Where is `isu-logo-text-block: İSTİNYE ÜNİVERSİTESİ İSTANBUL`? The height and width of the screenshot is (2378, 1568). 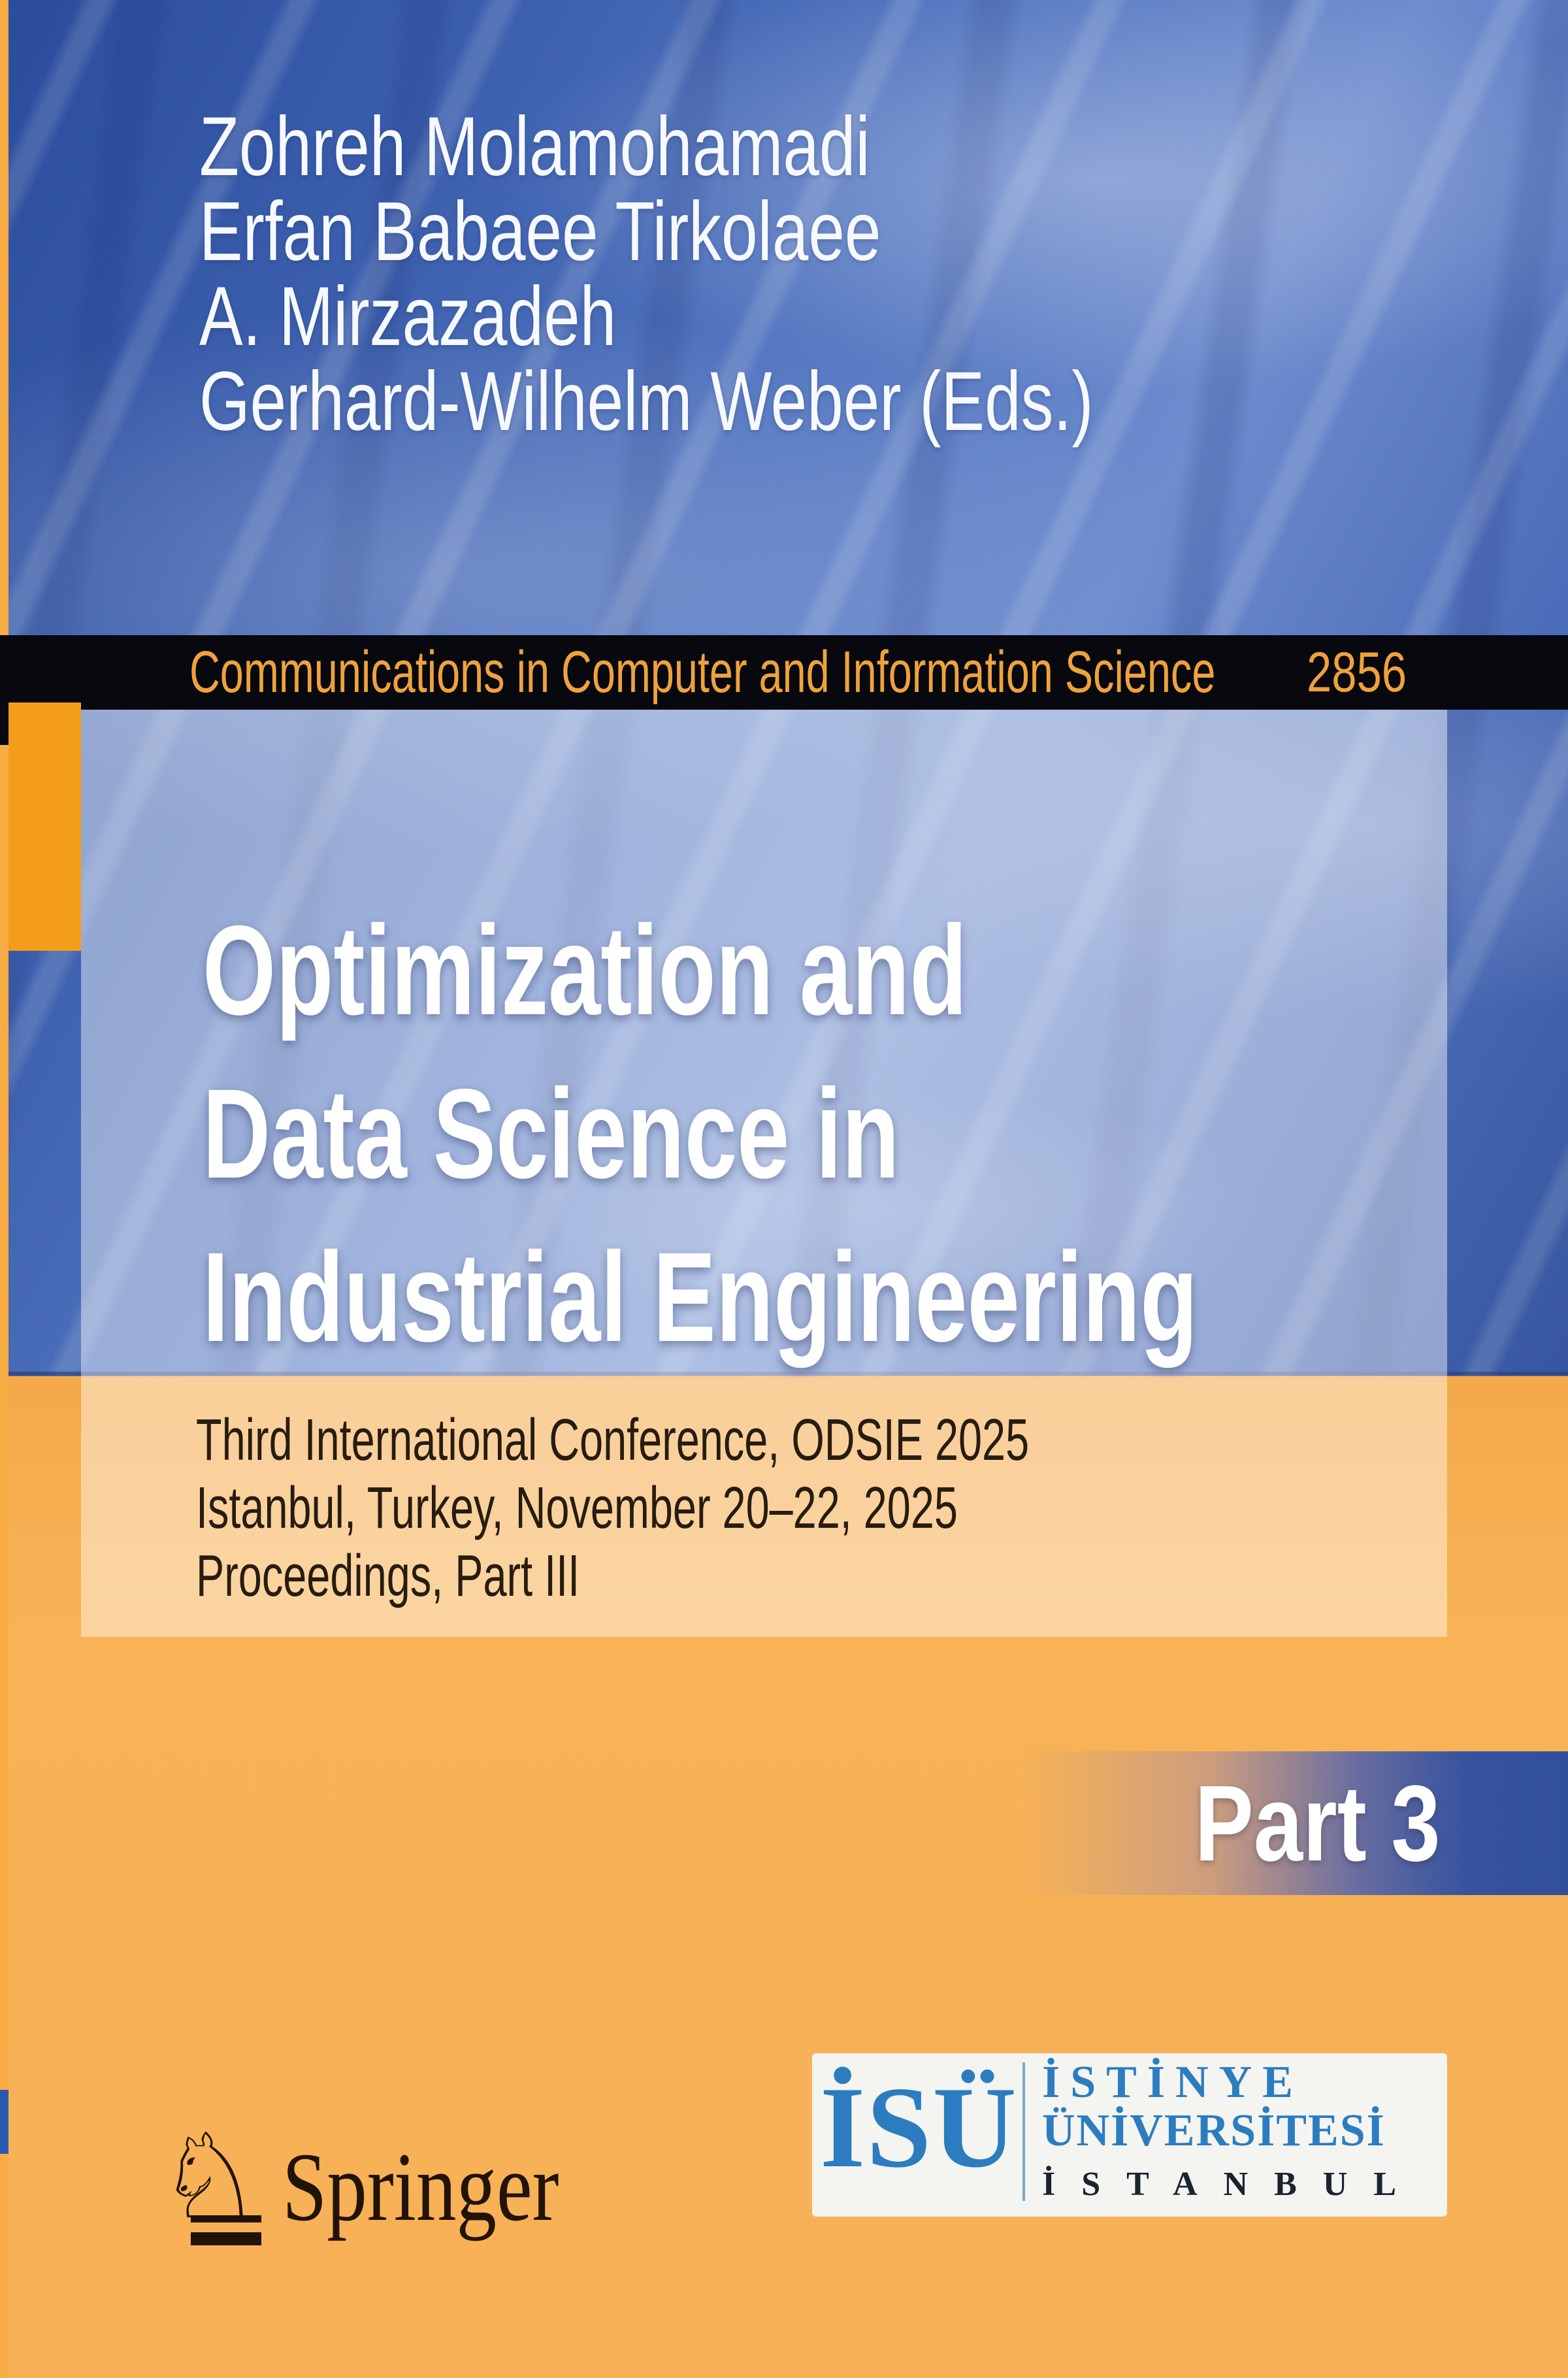 isu-logo-text-block: İSTİNYE ÜNİVERSİTESİ İSTANBUL is located at coordinates (1232, 2132).